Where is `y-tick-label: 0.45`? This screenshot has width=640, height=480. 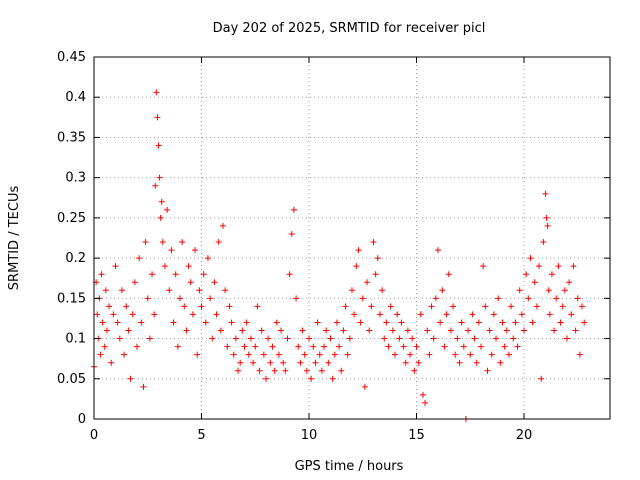
y-tick-label: 0.45 is located at coordinates (71, 57).